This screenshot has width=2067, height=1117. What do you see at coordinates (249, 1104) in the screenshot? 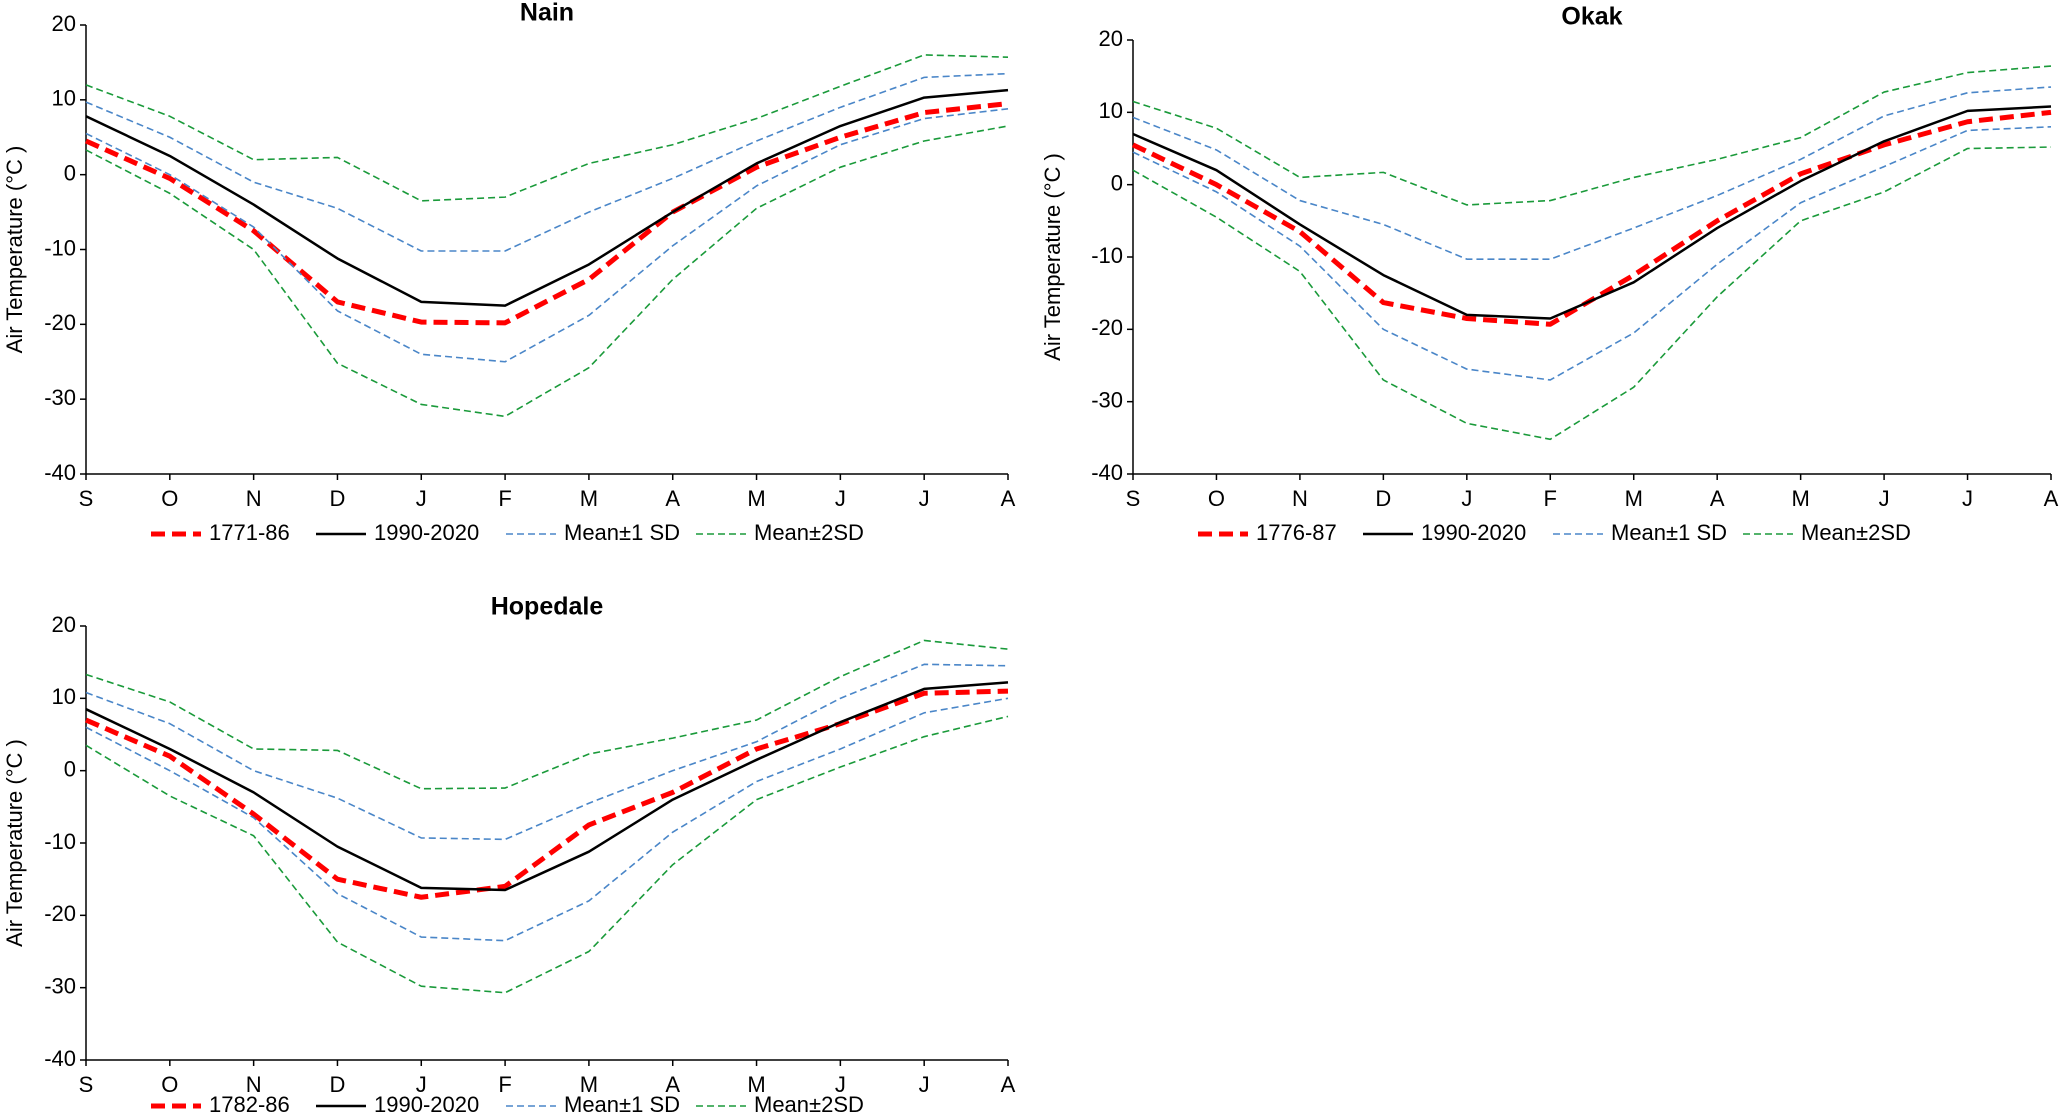
I see `legend-label: 1782-86` at bounding box center [249, 1104].